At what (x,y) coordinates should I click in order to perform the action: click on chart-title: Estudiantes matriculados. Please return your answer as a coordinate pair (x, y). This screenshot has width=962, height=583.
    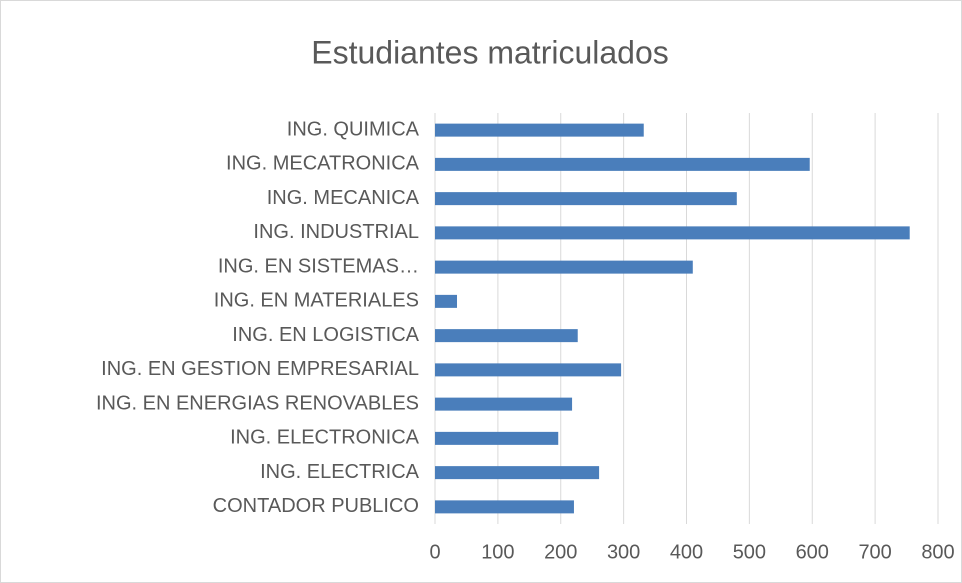
    Looking at the image, I should click on (490, 52).